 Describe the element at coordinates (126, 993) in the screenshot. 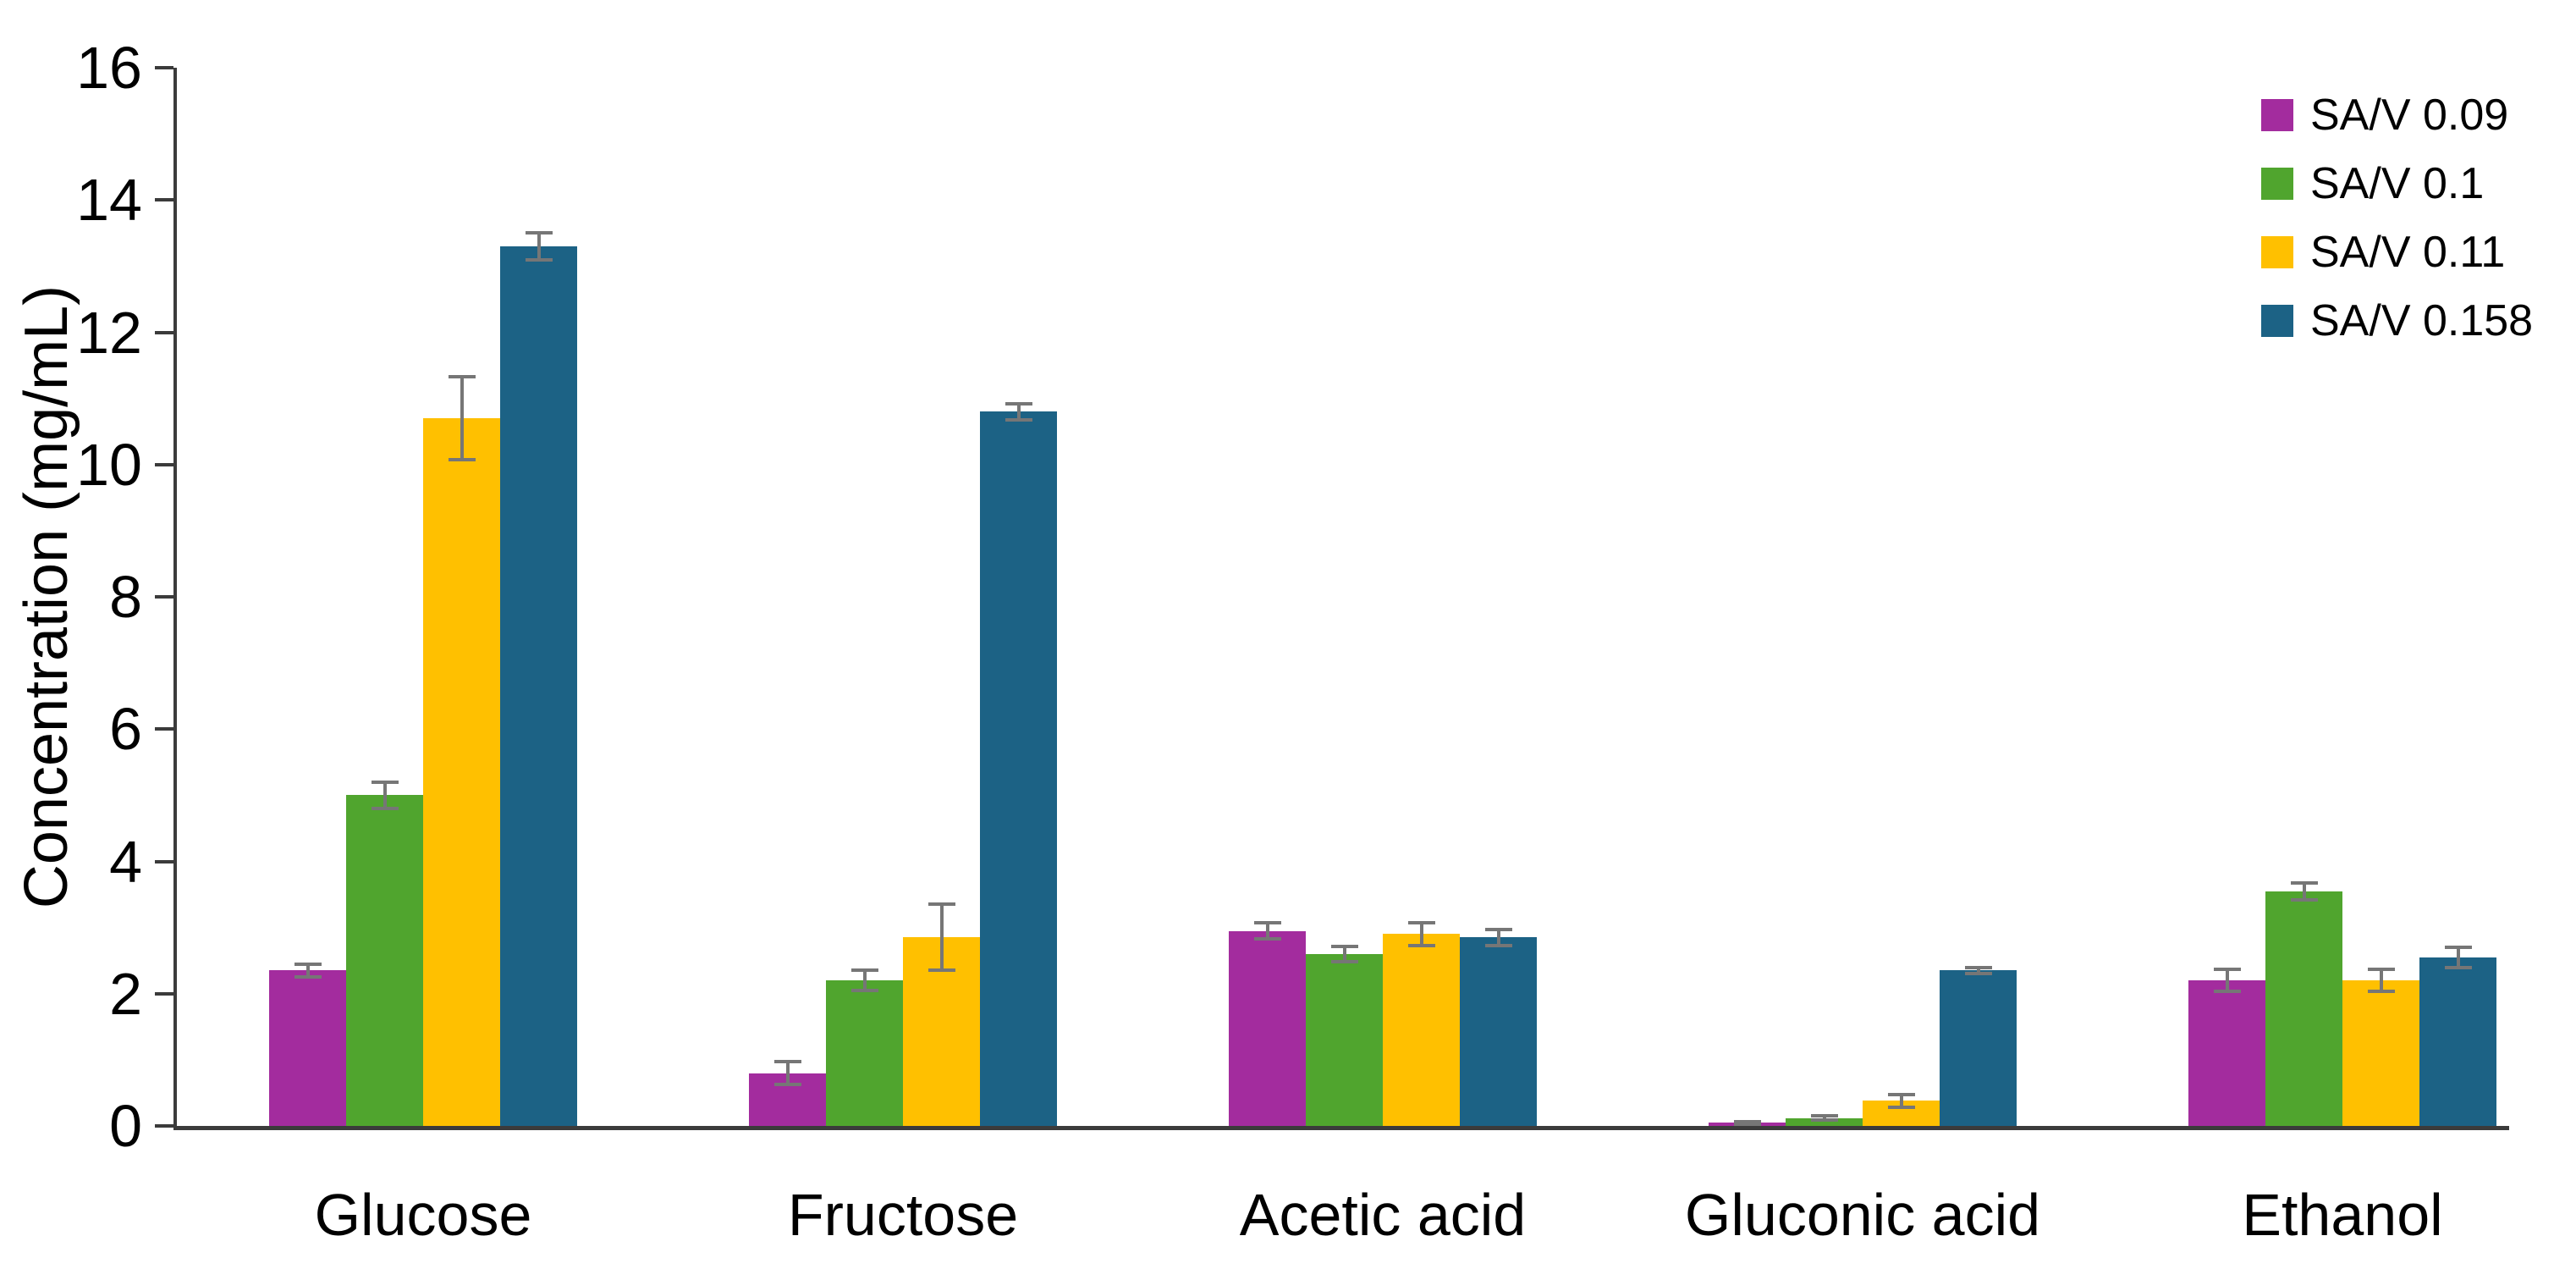

I see `y-tick-label: 2` at that location.